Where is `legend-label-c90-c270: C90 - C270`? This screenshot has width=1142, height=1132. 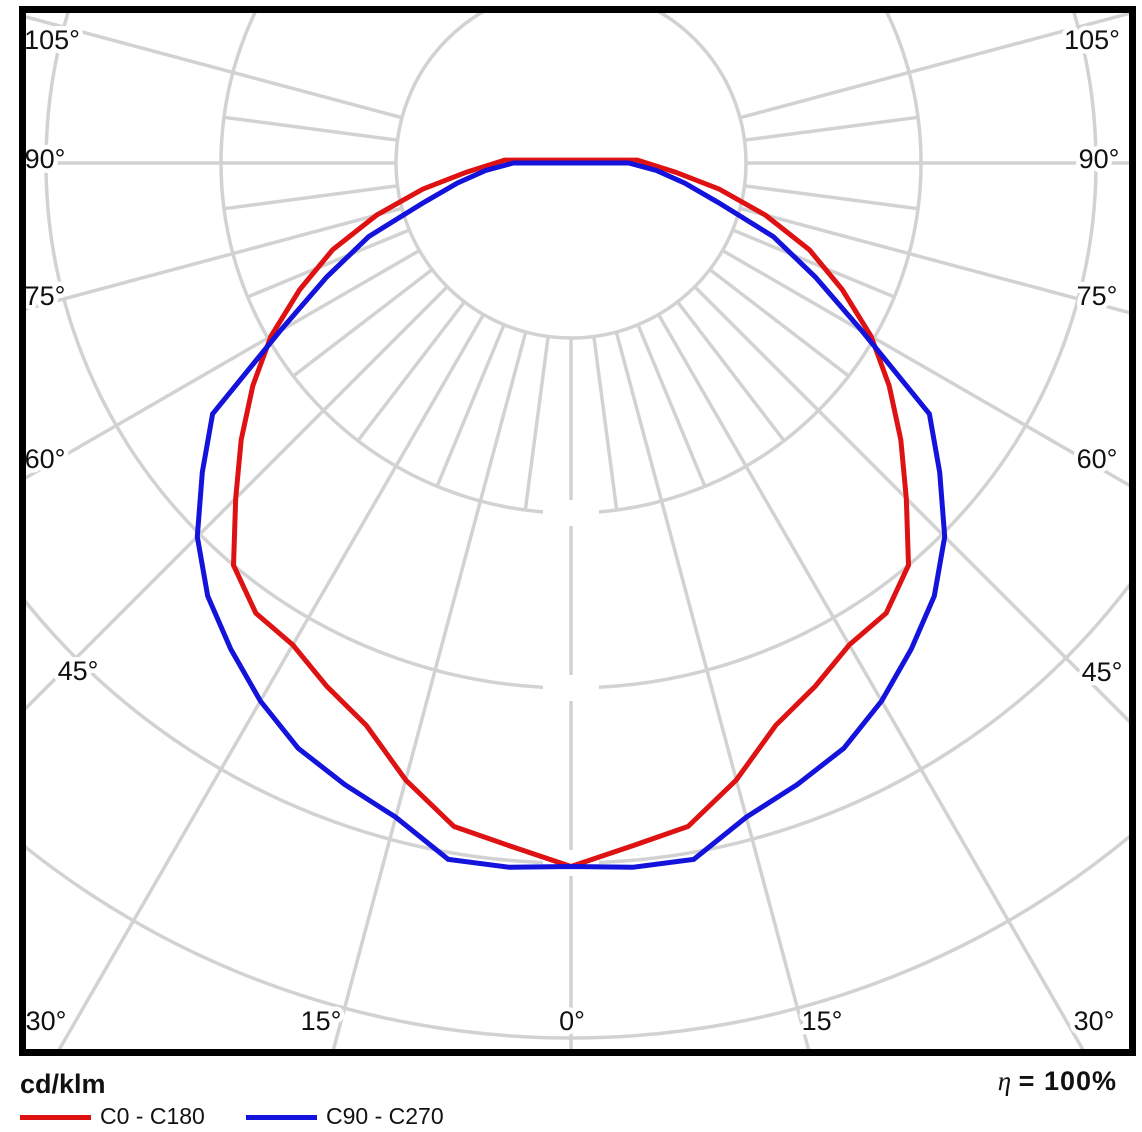
legend-label-c90-c270: C90 - C270 is located at coordinates (385, 1116).